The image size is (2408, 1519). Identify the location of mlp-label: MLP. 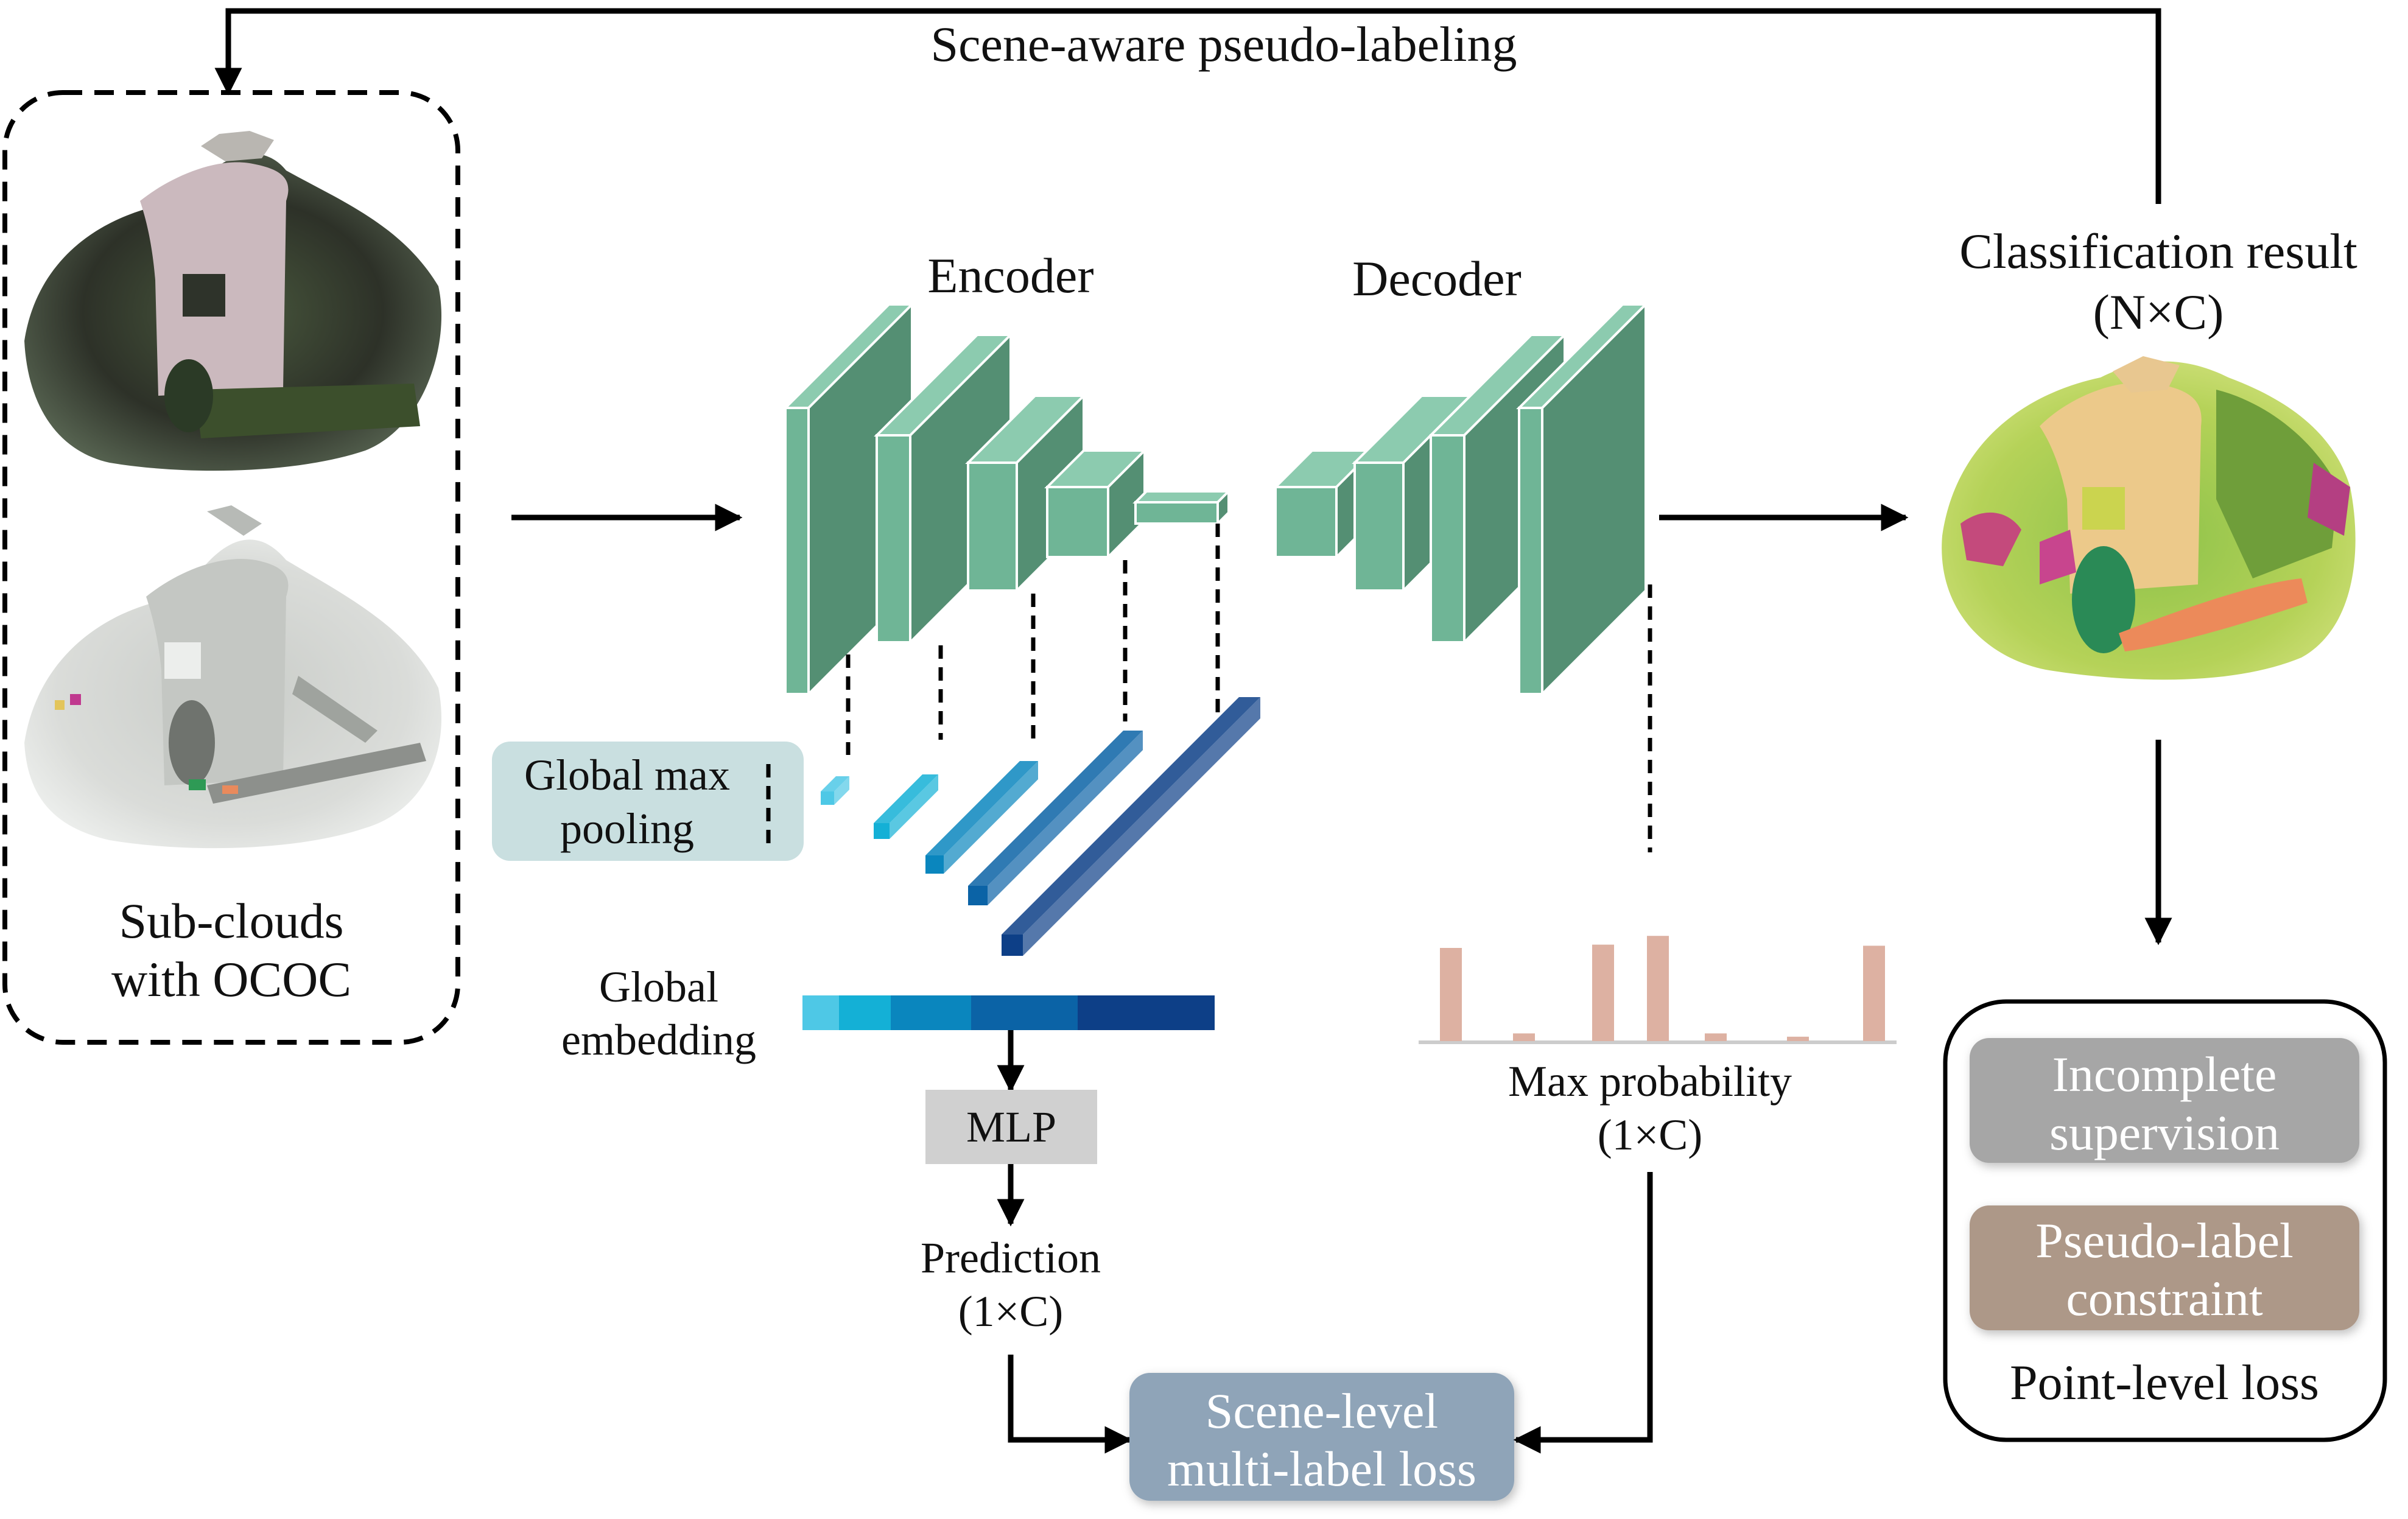
(1011, 1127).